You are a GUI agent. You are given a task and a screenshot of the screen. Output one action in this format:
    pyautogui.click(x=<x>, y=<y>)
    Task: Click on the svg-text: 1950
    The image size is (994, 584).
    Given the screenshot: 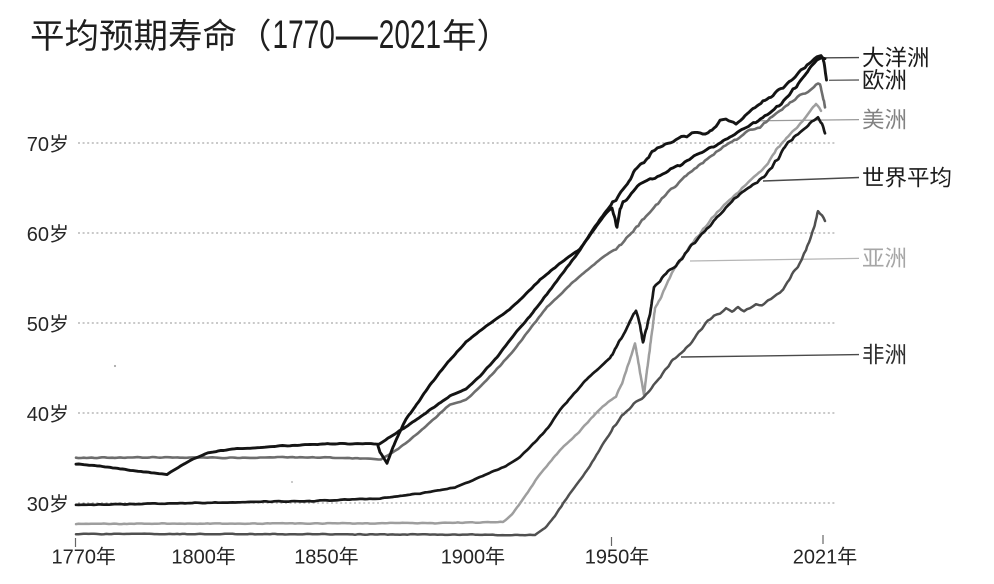 What is the action you would take?
    pyautogui.click(x=607, y=558)
    